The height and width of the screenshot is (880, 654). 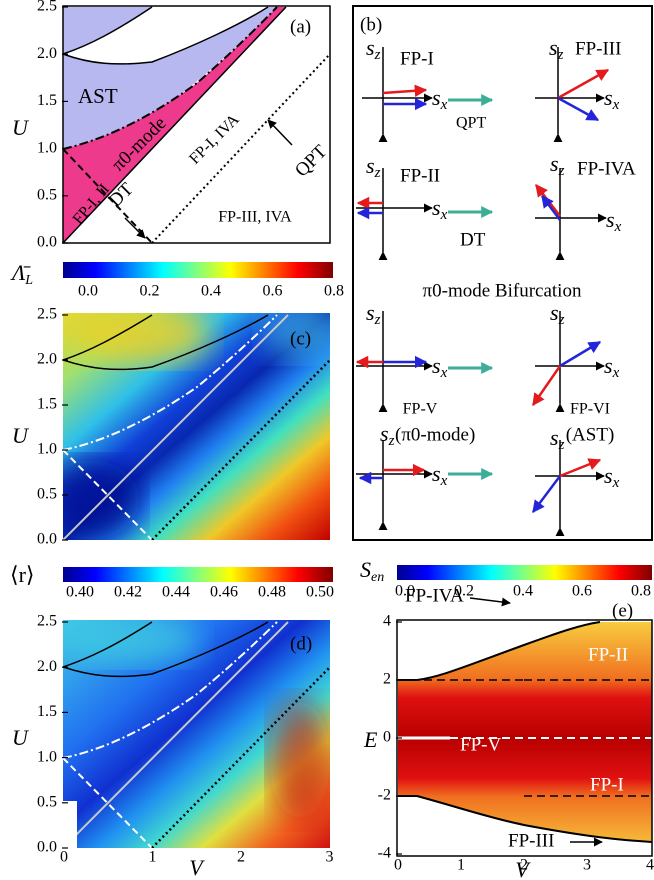 What do you see at coordinates (128, 592) in the screenshot?
I see `colorbar-tick-label: 0.42` at bounding box center [128, 592].